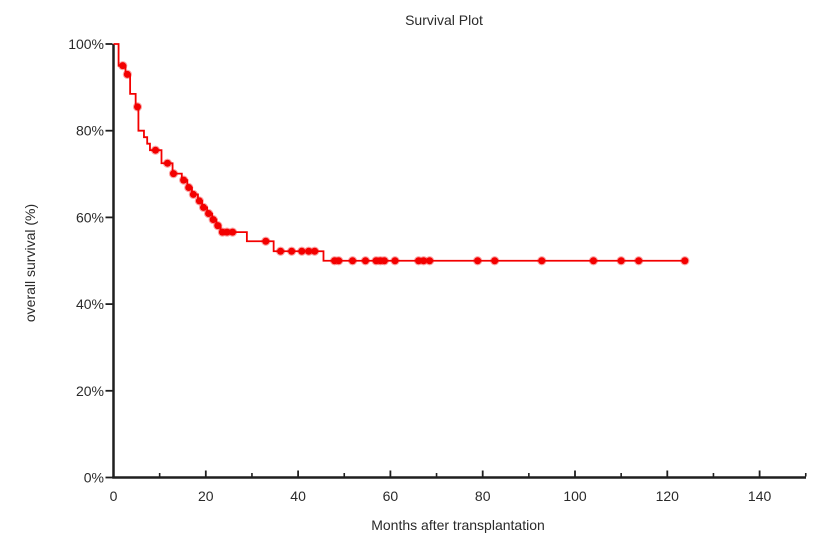 Image resolution: width=832 pixels, height=558 pixels. Describe the element at coordinates (206, 496) in the screenshot. I see `x-tick-label: 20` at that location.